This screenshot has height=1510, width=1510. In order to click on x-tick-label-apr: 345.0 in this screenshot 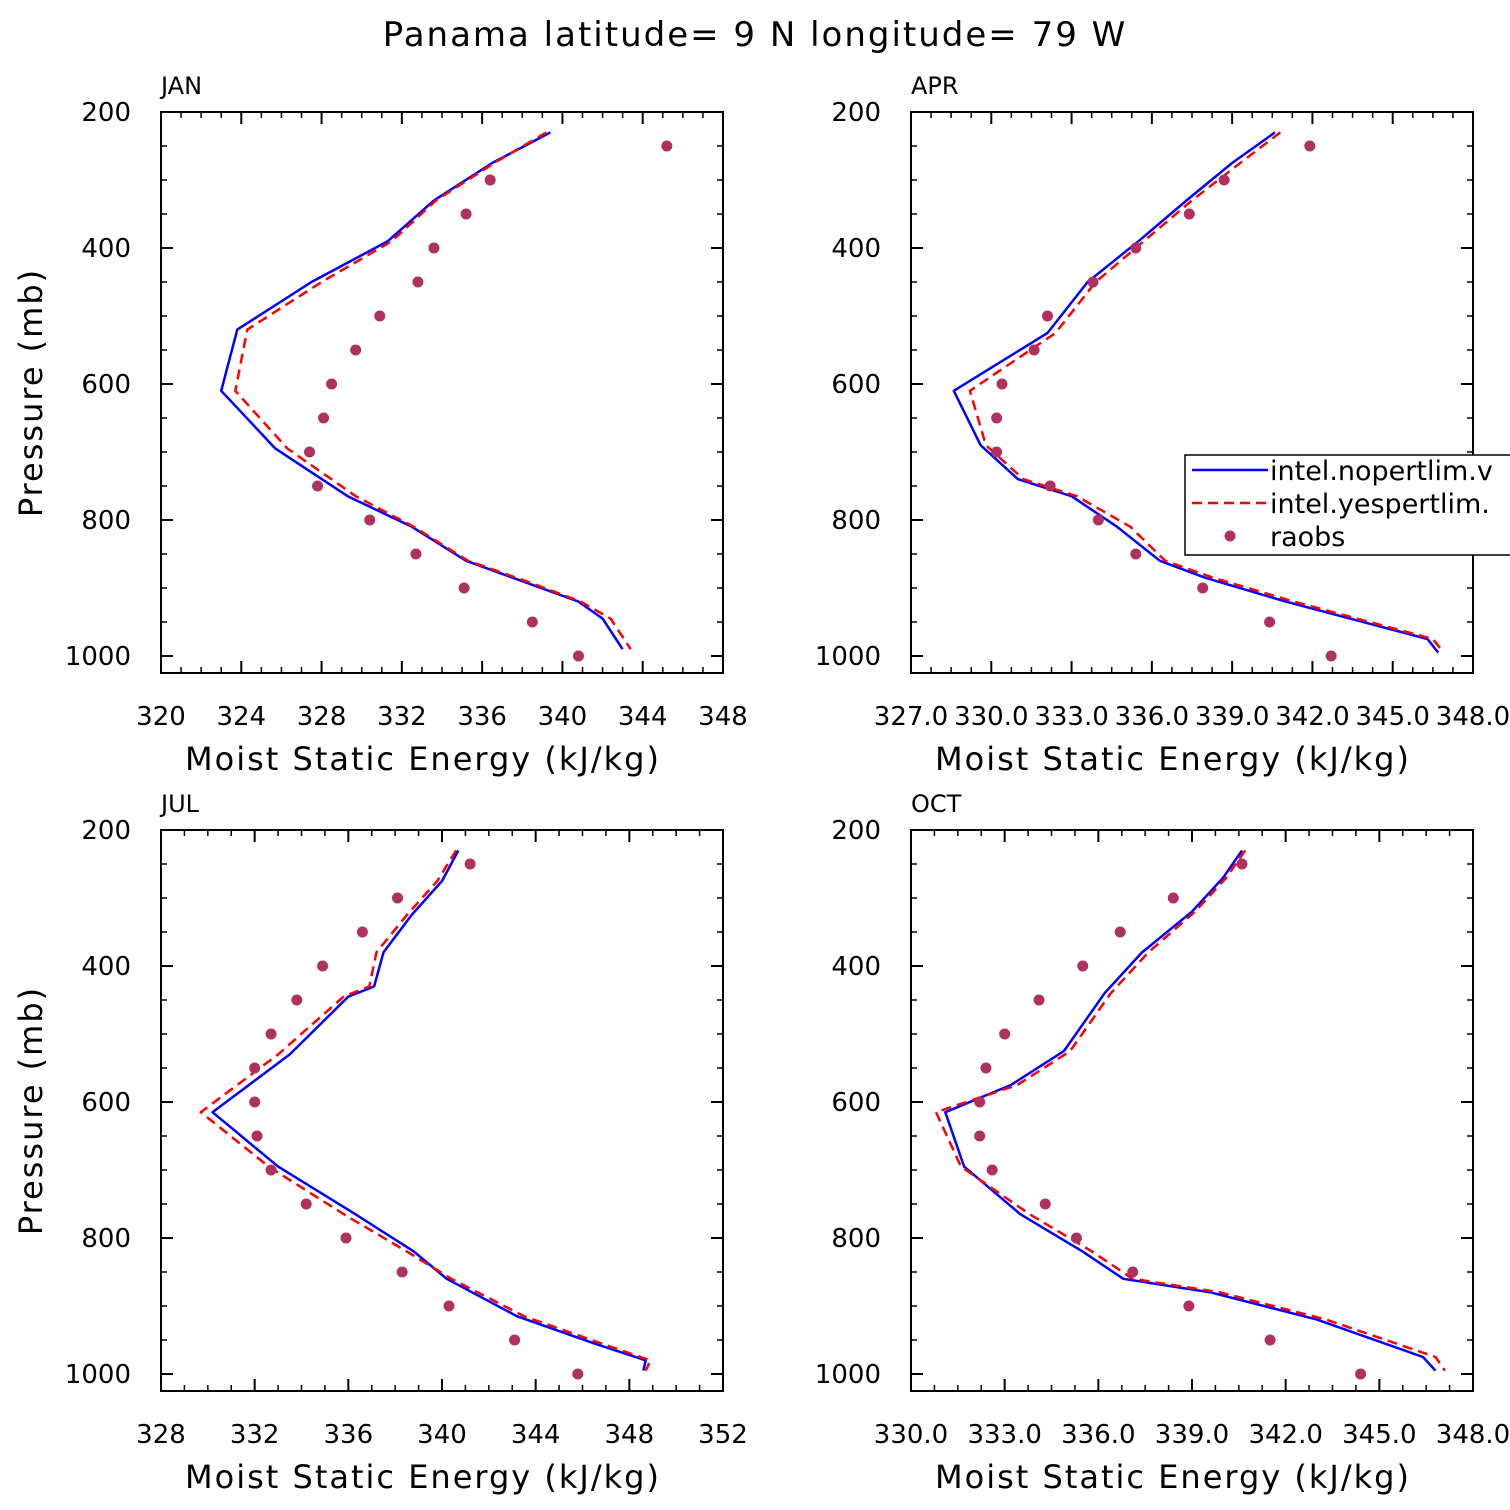, I will do `click(1392, 717)`.